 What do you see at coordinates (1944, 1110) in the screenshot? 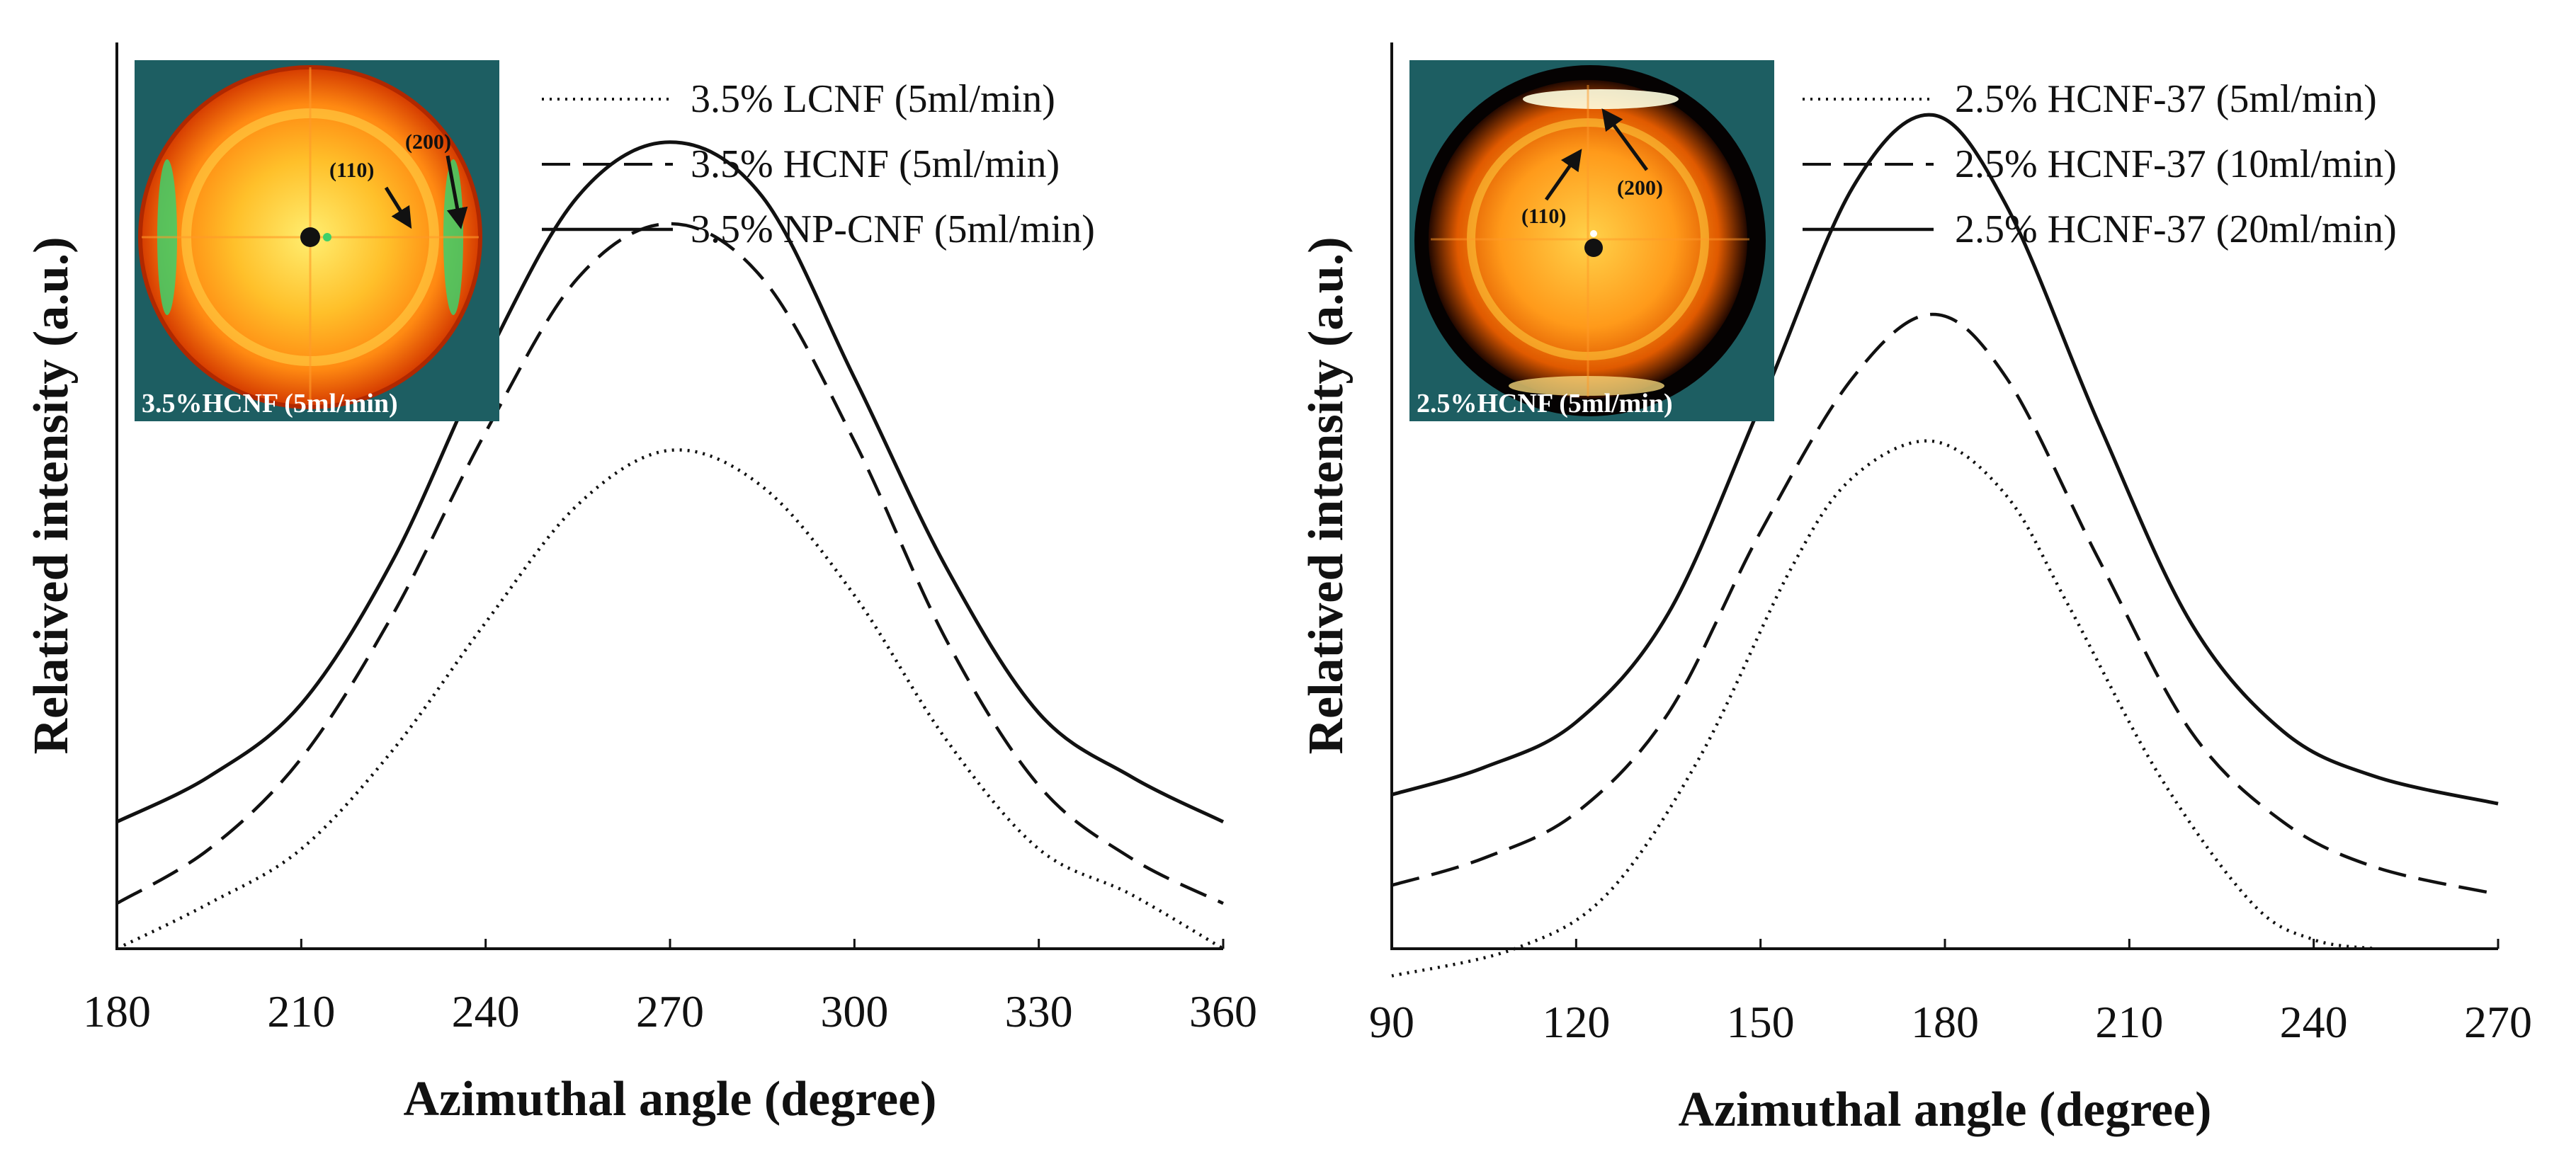
I see `x-axis-label-right: Azimuthal angle (degree)` at bounding box center [1944, 1110].